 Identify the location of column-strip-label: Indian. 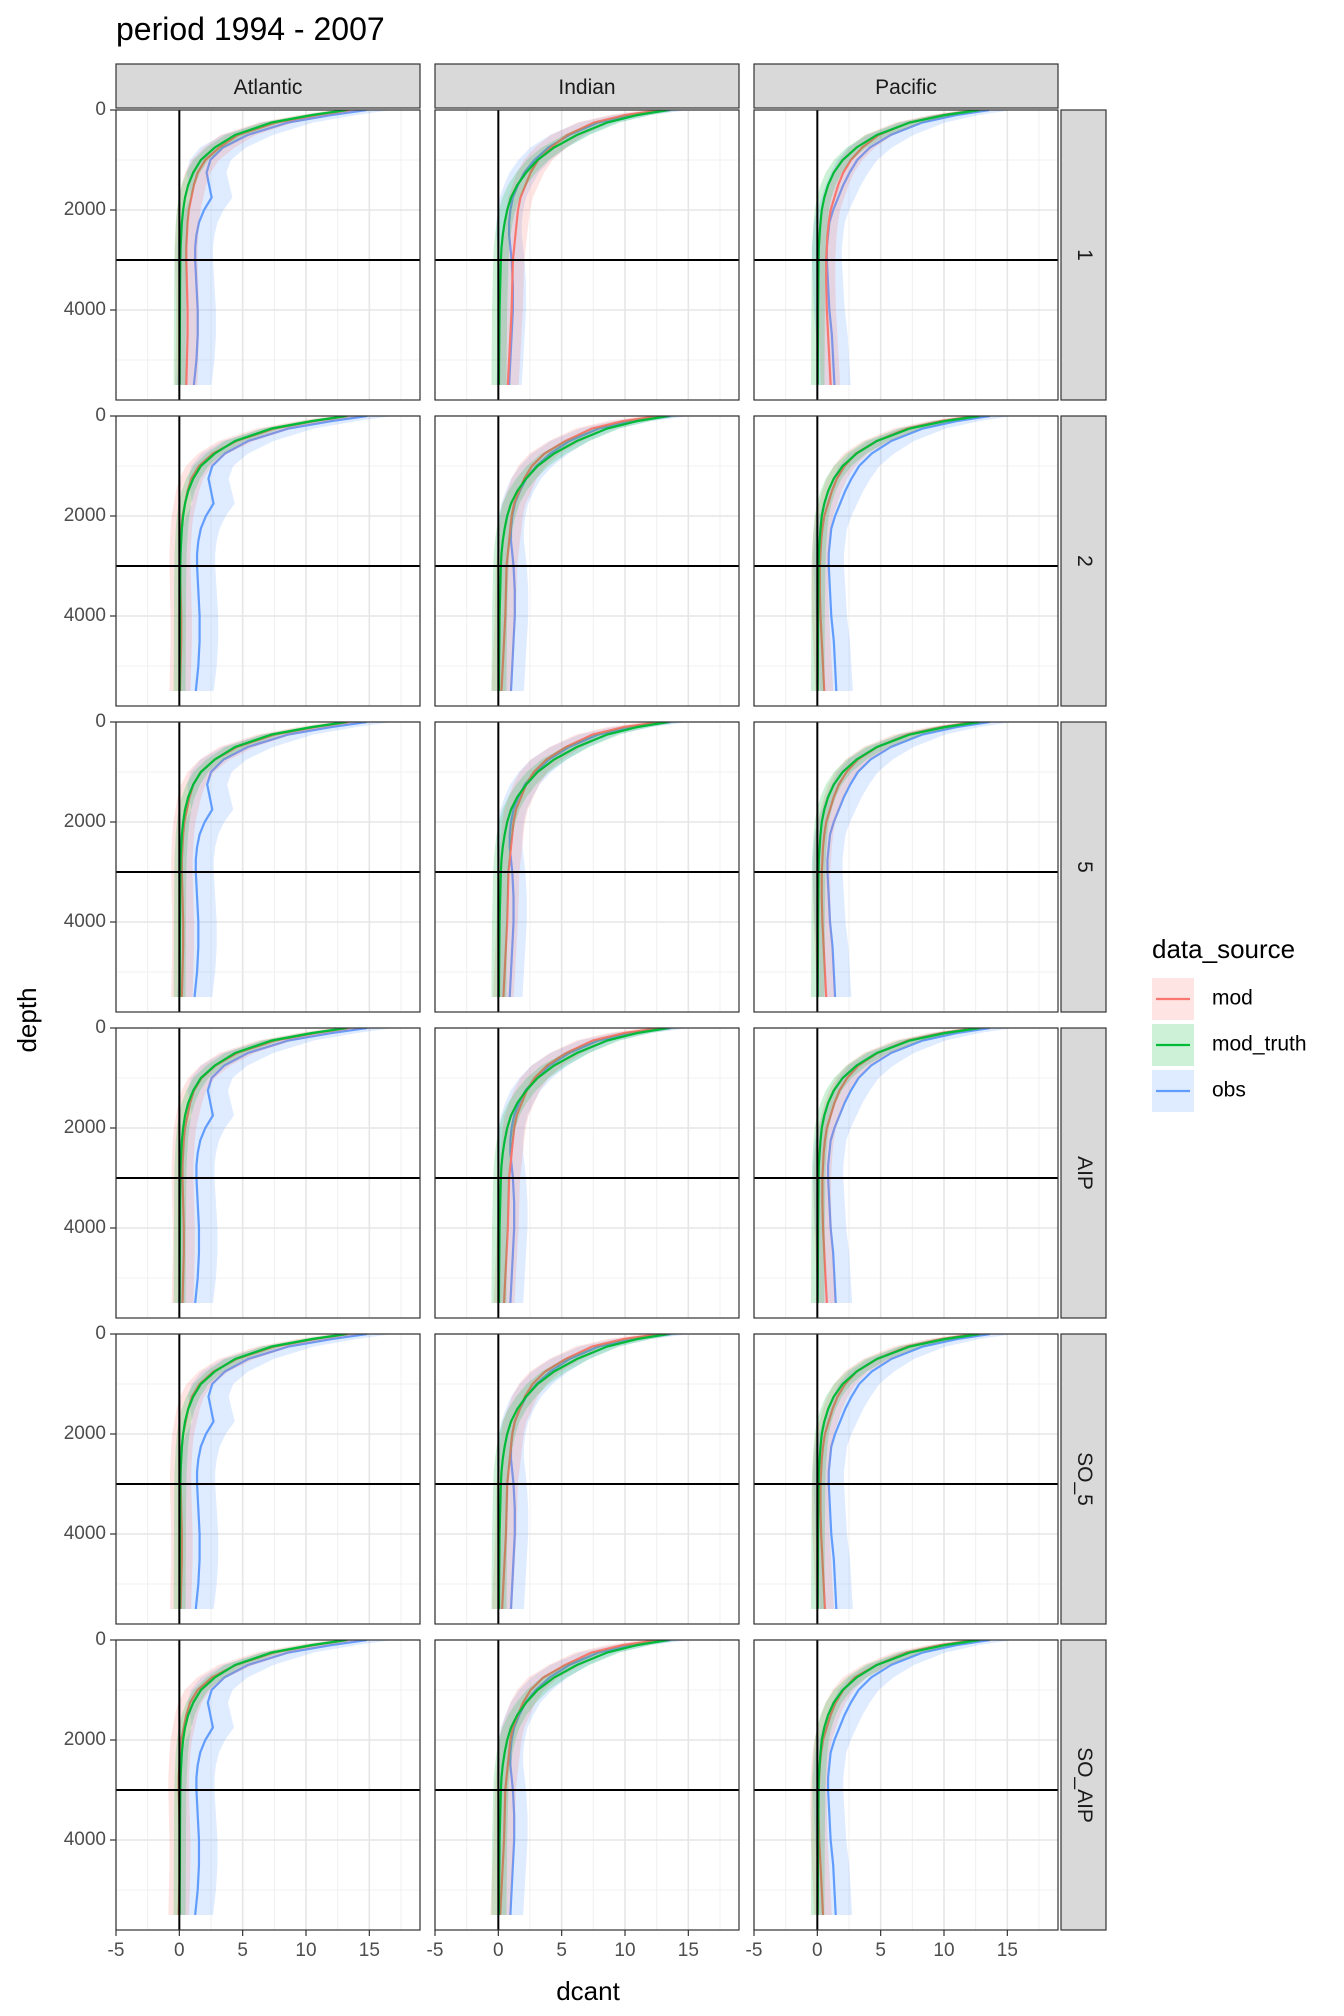
(586, 87).